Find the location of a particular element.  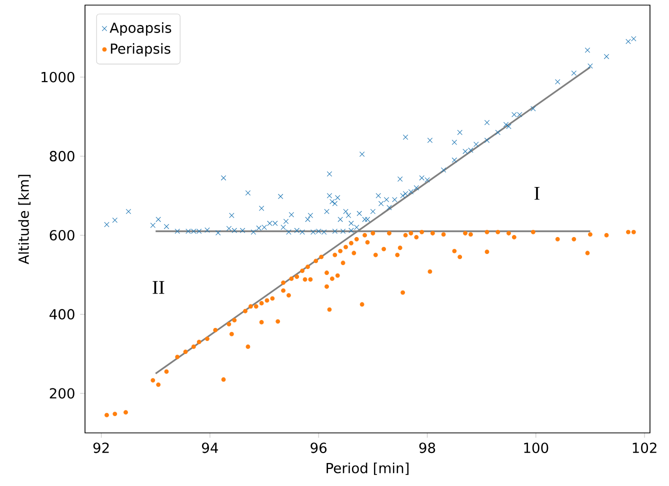

y-axis-title: Altitude [km] is located at coordinates (24, 219).